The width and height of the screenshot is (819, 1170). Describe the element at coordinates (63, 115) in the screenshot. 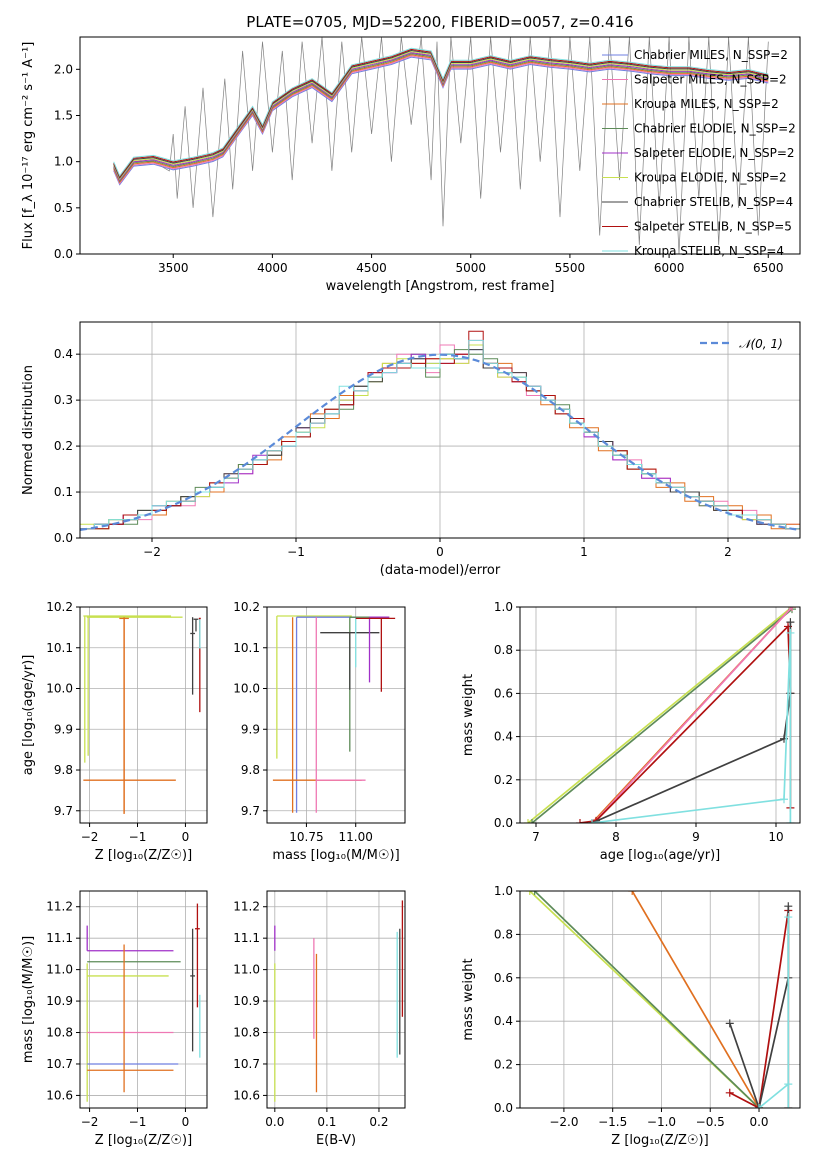

I see `y-tick-label: 1.5` at that location.